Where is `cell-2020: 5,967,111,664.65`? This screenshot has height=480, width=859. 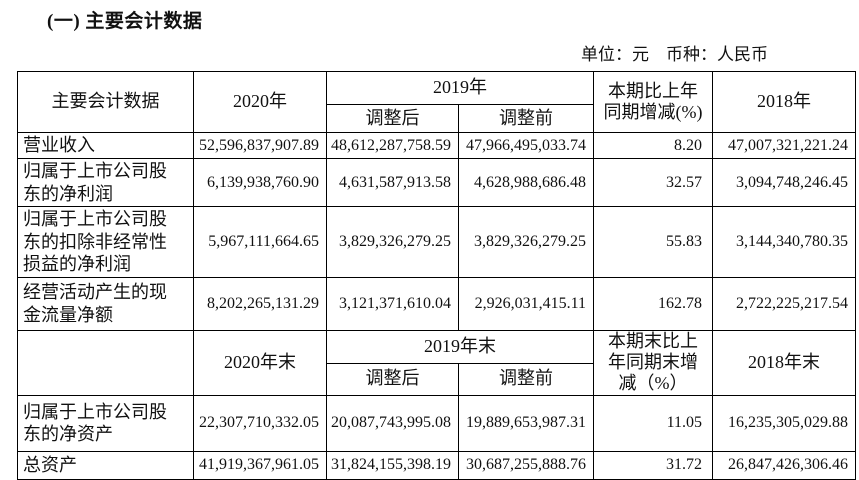
cell-2020: 5,967,111,664.65 is located at coordinates (260, 242).